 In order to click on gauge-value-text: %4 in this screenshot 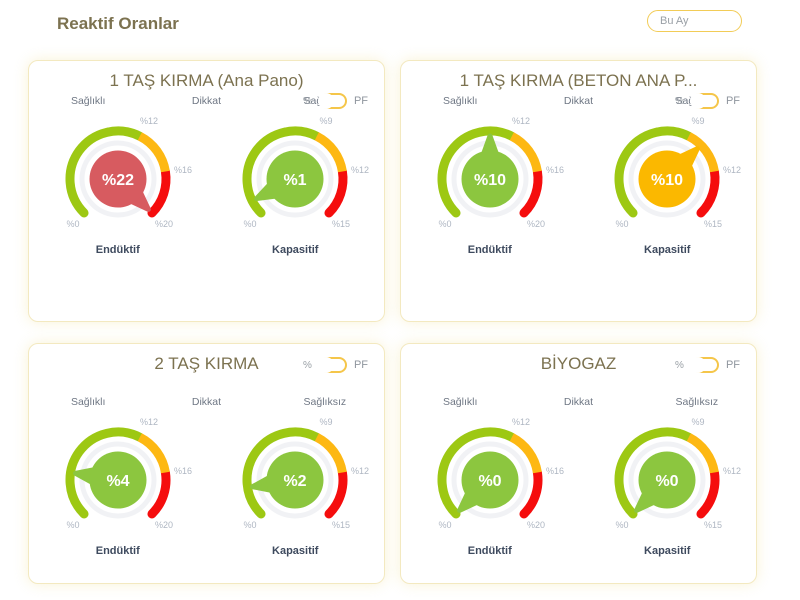, I will do `click(117, 481)`.